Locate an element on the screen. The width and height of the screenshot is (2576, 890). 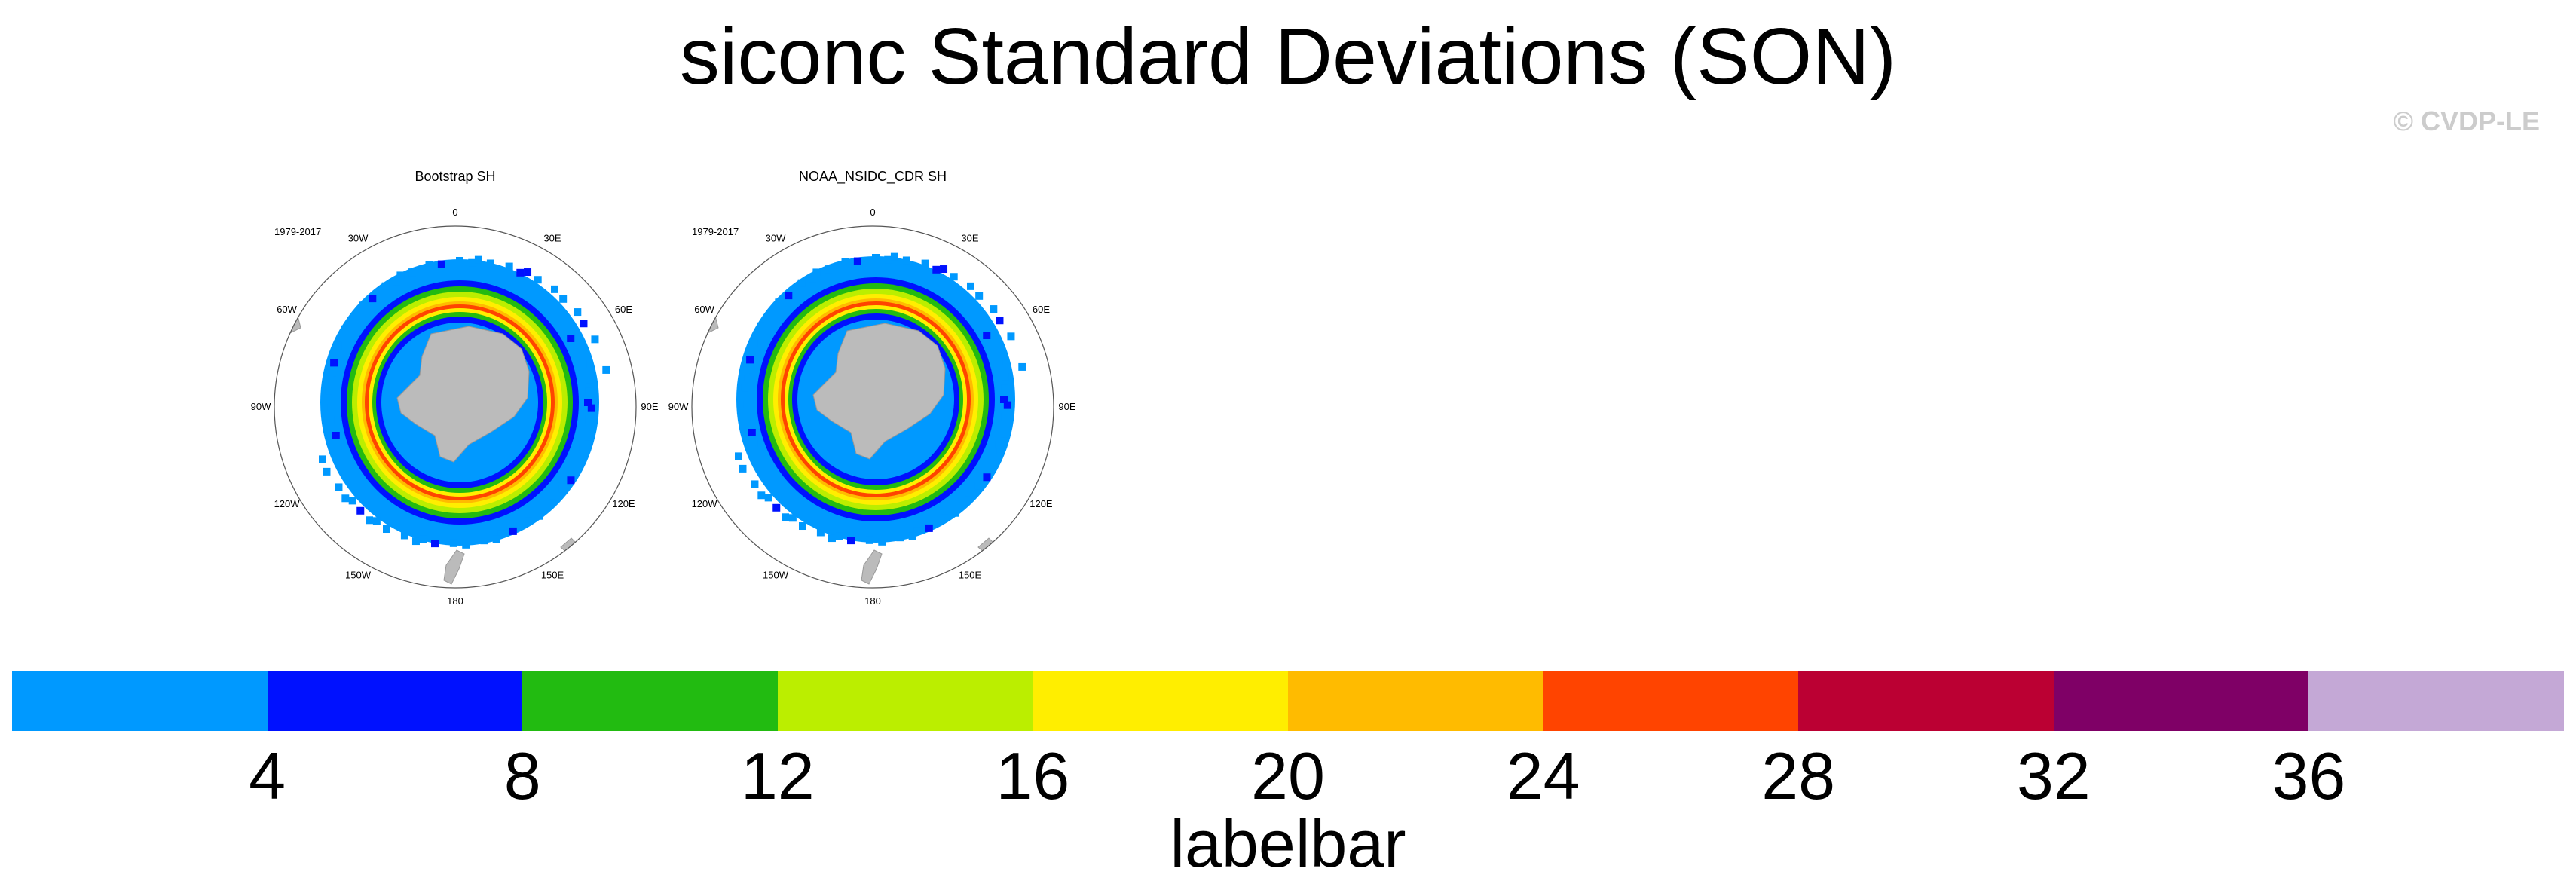
figure-title: siconc Standard Deviations (SON) is located at coordinates (1288, 56).